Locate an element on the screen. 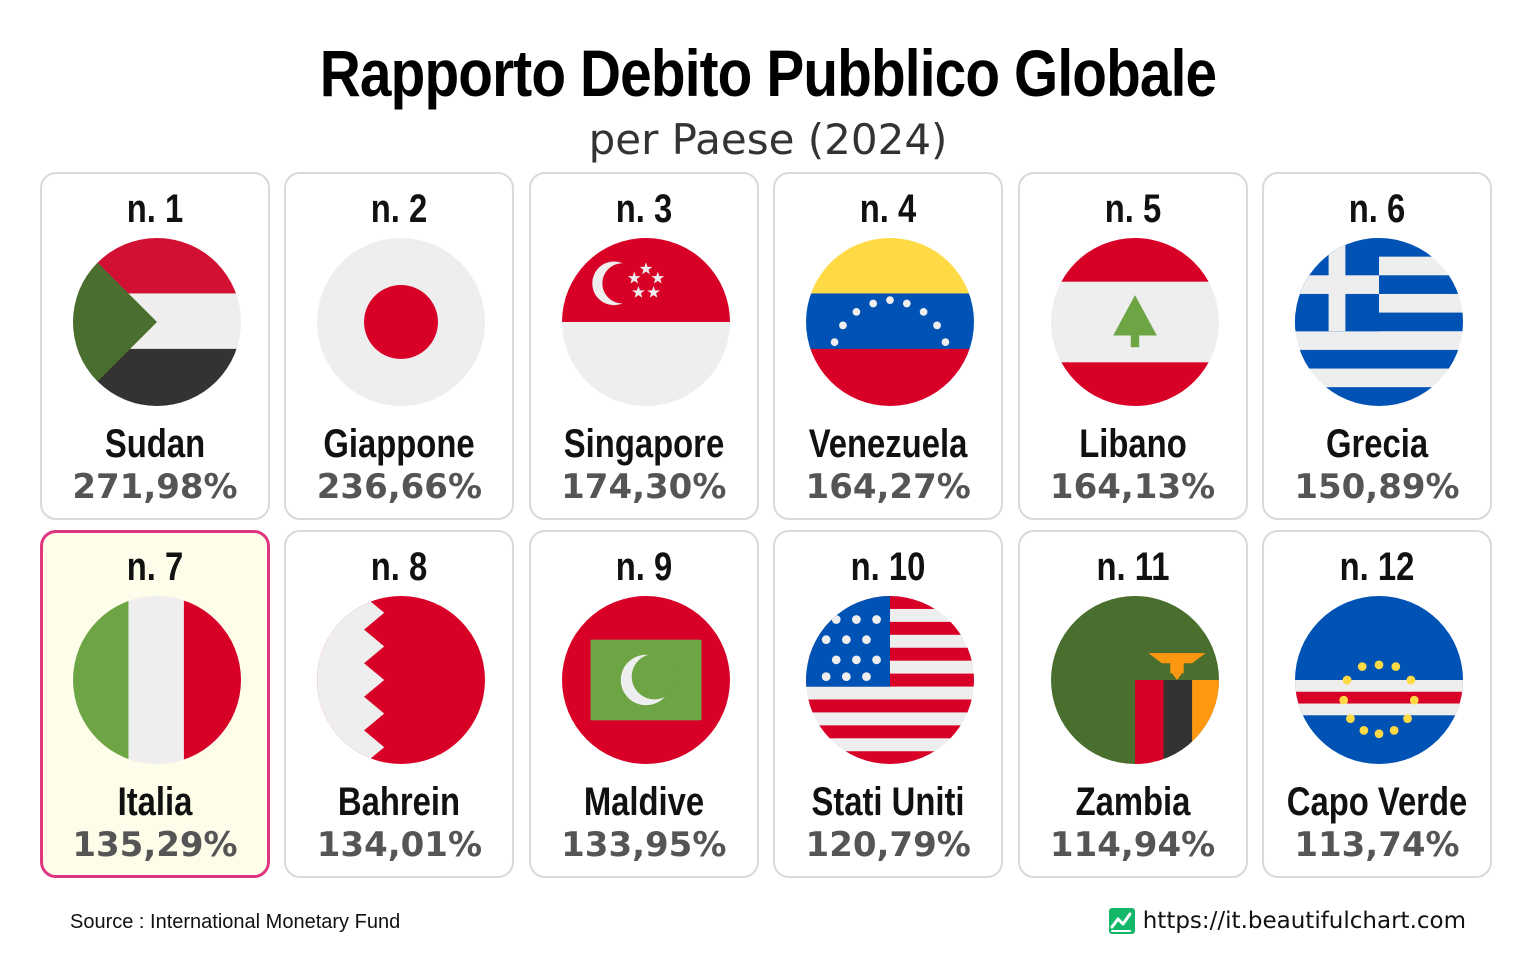  country-card-sudan: n. 1 Sudan 271,98% is located at coordinates (155, 346).